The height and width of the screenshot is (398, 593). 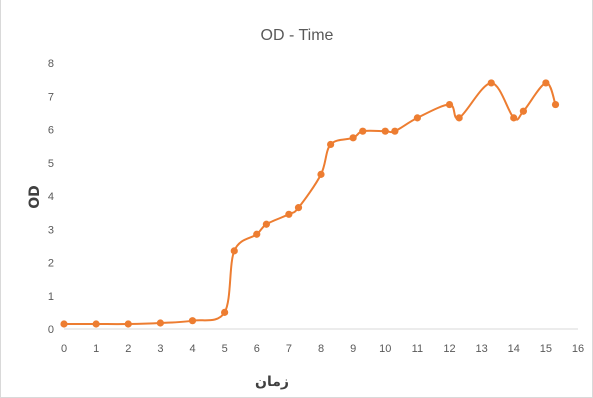 What do you see at coordinates (192, 349) in the screenshot?
I see `x-tick-label: 4` at bounding box center [192, 349].